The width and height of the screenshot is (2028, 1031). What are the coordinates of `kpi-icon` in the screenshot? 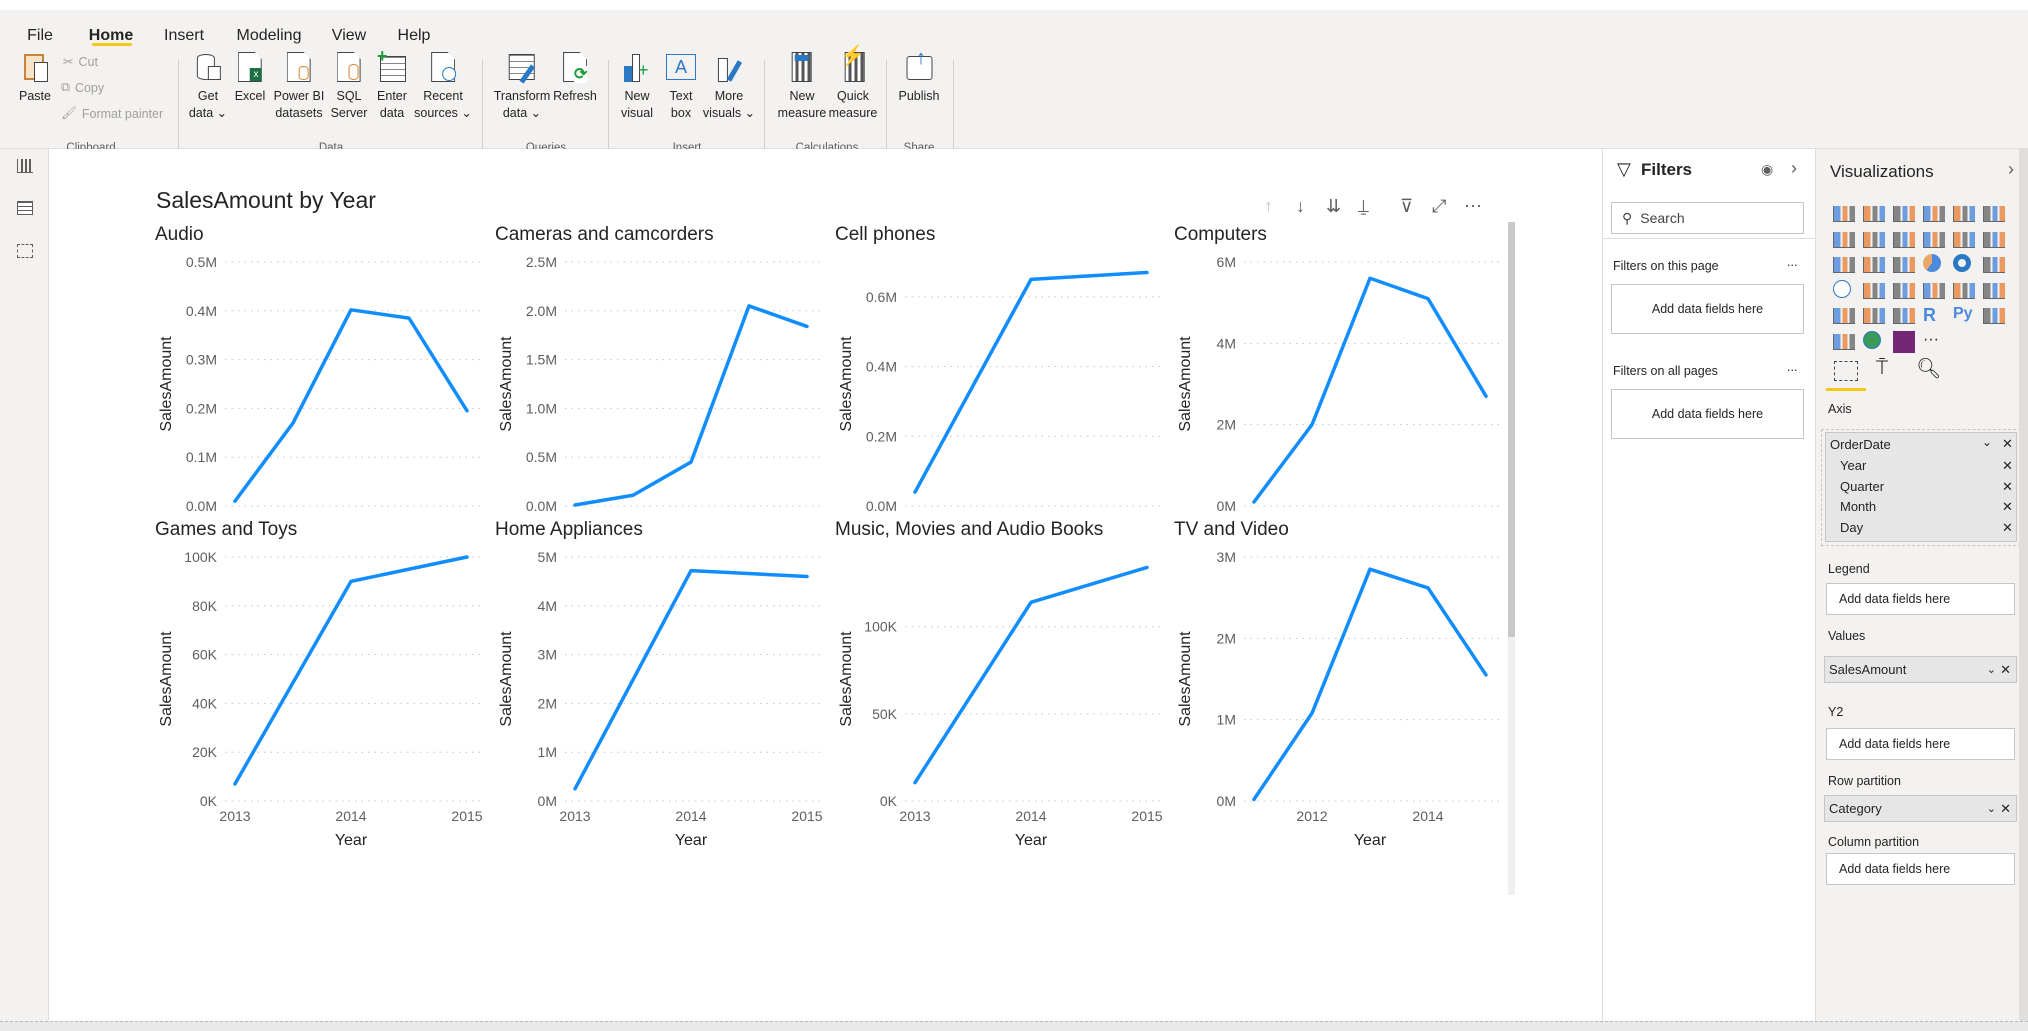 It's located at (1994, 290).